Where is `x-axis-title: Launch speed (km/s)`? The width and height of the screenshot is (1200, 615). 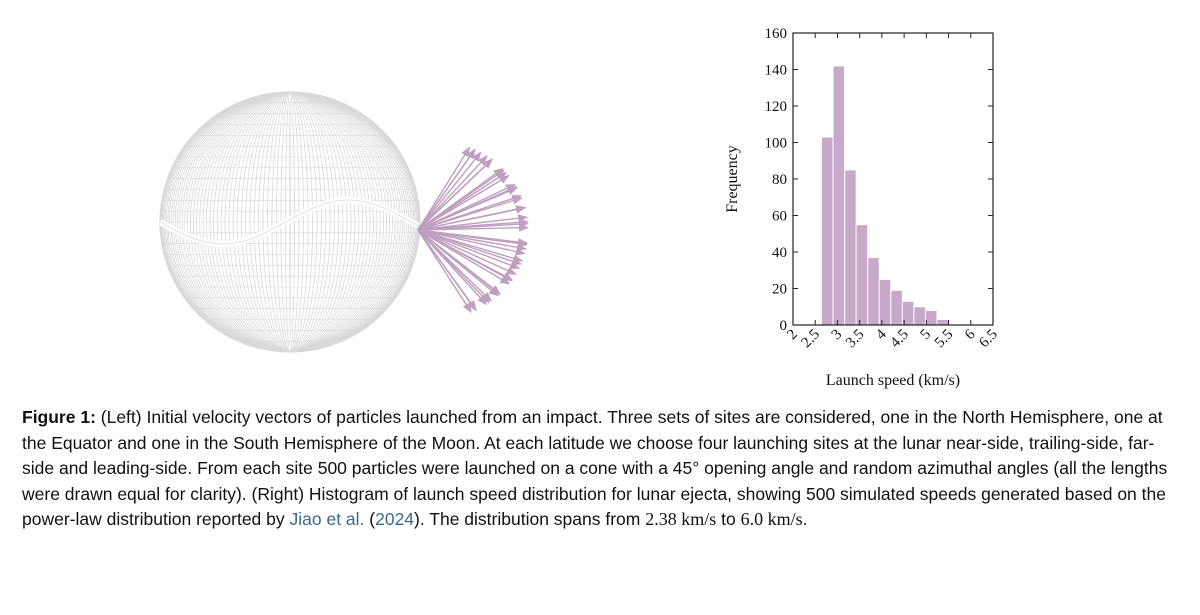 x-axis-title: Launch speed (km/s) is located at coordinates (893, 380).